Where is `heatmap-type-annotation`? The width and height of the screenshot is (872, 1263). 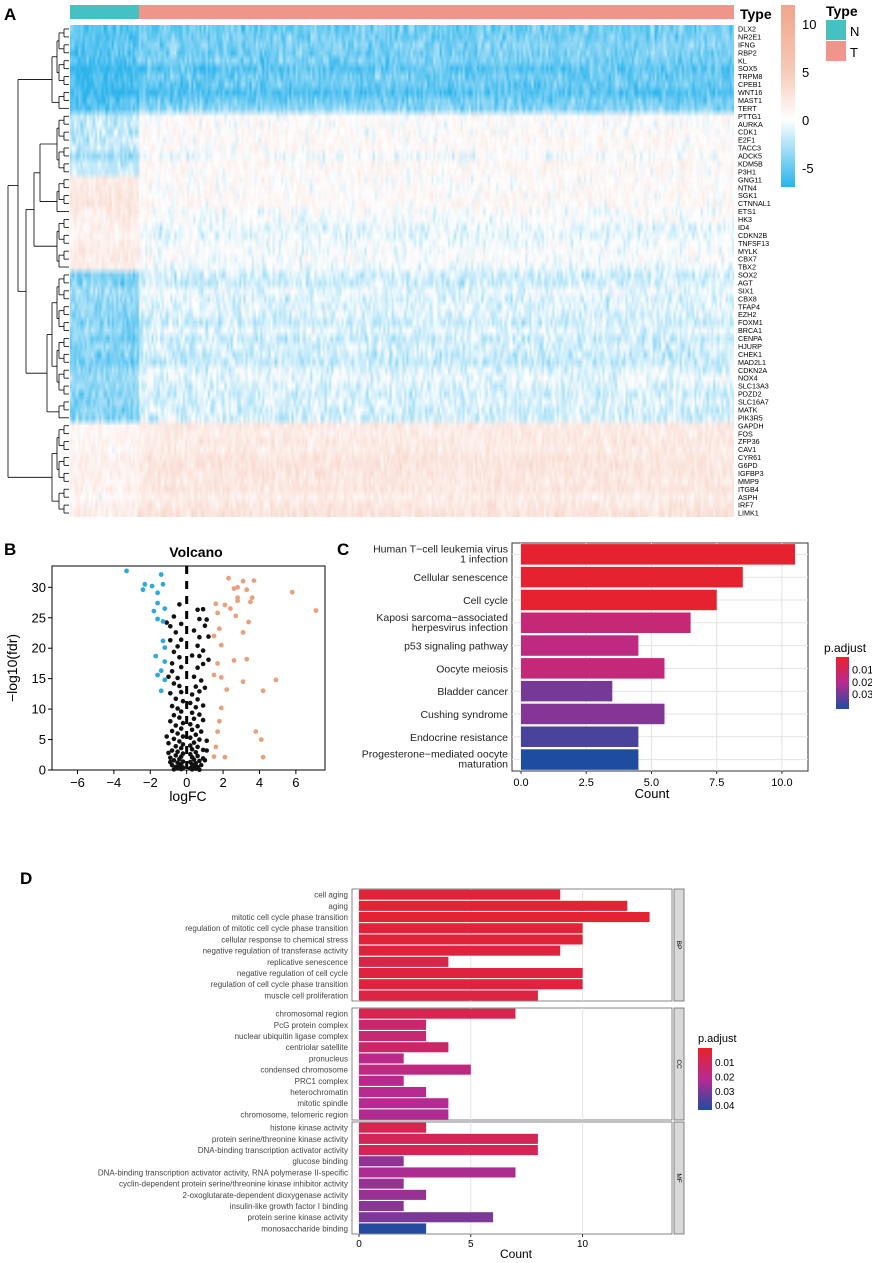
heatmap-type-annotation is located at coordinates (402, 12).